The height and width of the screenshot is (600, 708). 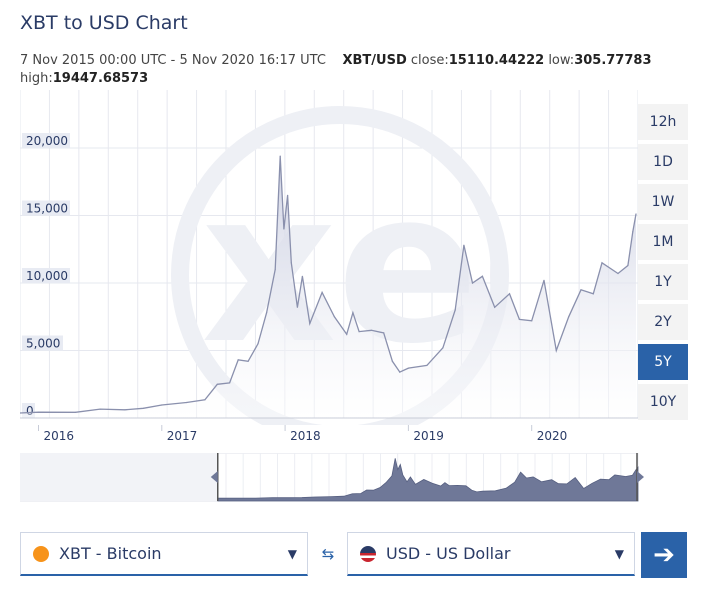 I want to click on y-tick-label: 5,000, so click(x=43, y=344).